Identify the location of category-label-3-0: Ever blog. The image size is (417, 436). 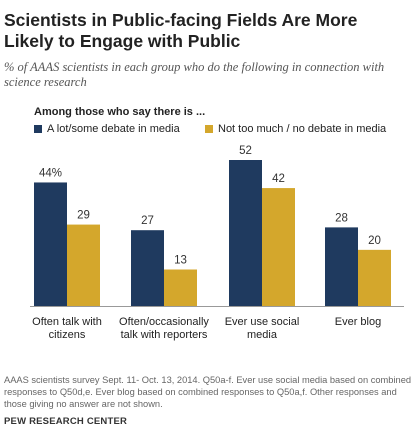
(358, 322).